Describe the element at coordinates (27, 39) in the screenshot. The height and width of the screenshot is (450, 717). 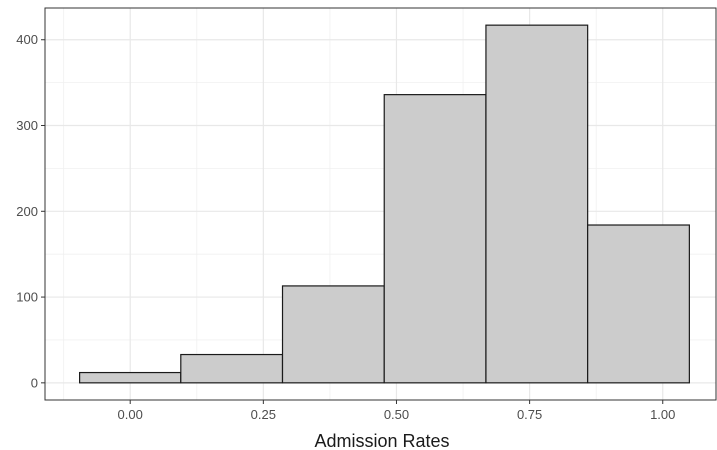
I see `y-tick-label: 400` at that location.